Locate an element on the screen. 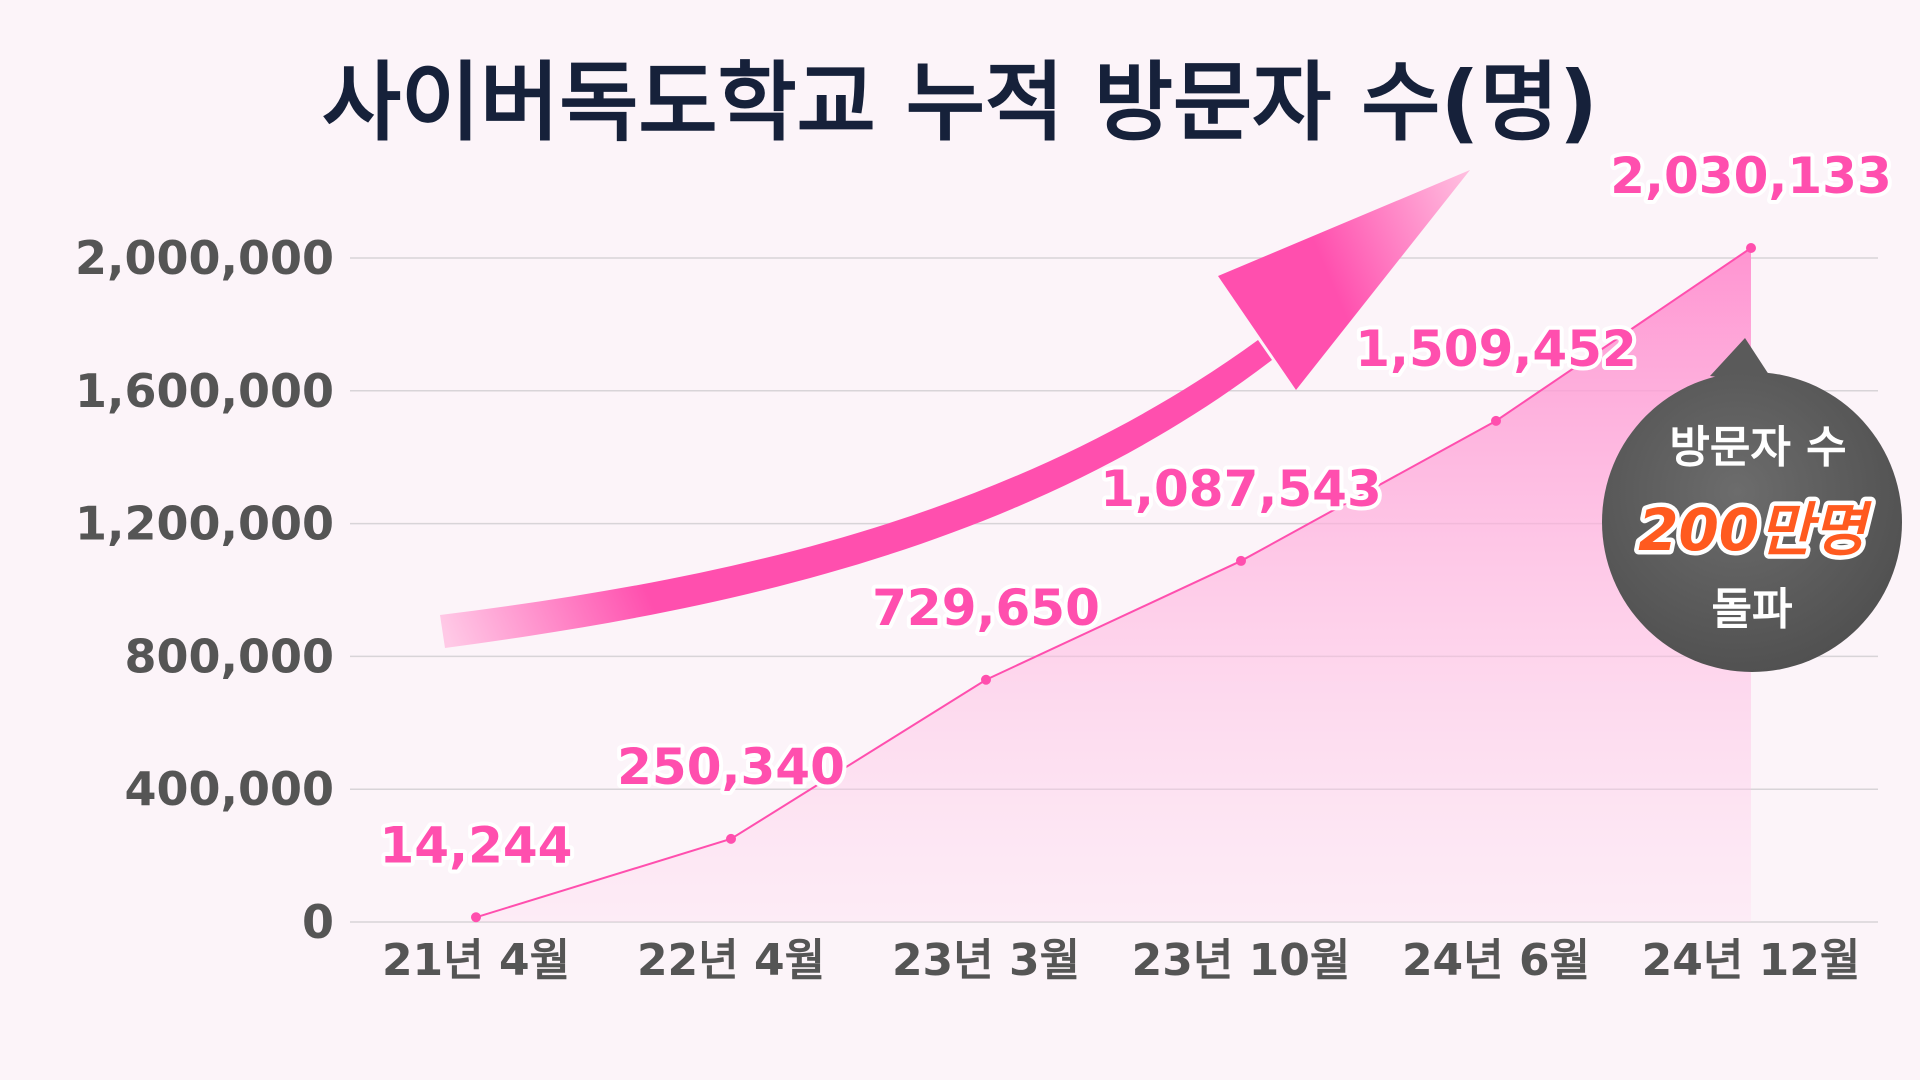 The height and width of the screenshot is (1080, 1920). x-axis-ticks: 21년 4월 22년 4월 23년 3월 23년 10월 24년 6월 24년 12월 is located at coordinates (1121, 960).